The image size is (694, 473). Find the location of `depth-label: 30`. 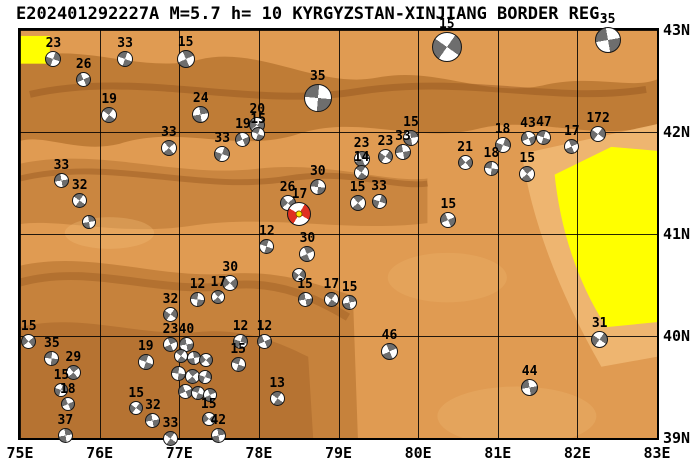

depth-label: 30 is located at coordinates (317, 172).